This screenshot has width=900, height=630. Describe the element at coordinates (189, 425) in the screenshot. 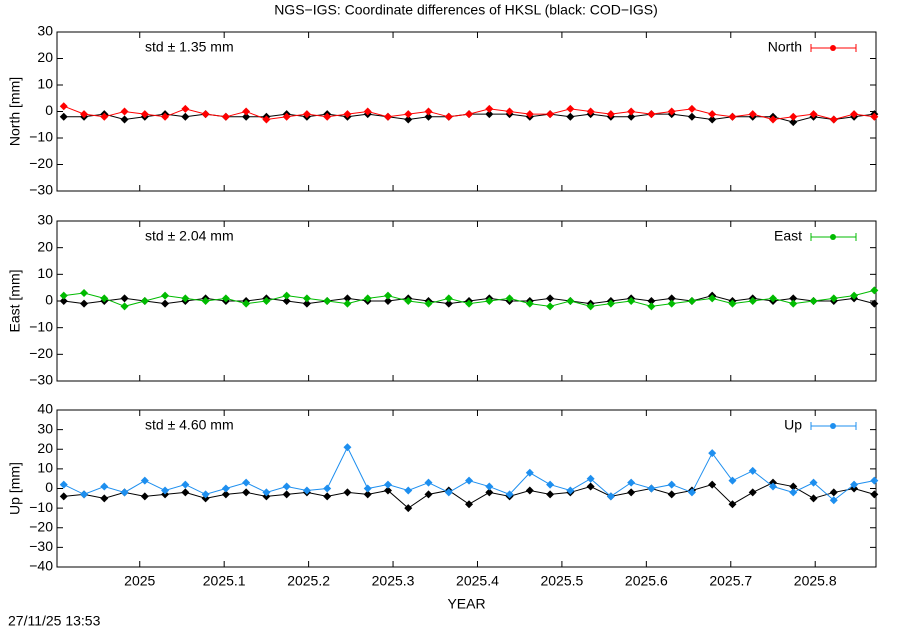

I see `std-annotation: std ± 4.60 mm` at that location.